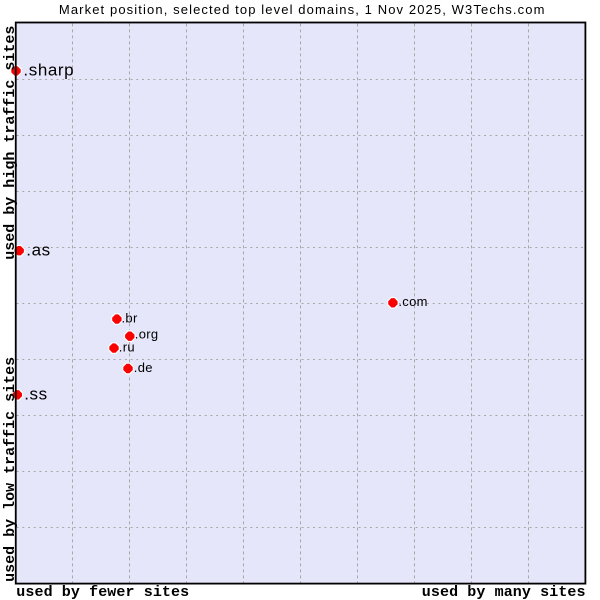 The height and width of the screenshot is (600, 600). Describe the element at coordinates (147, 333) in the screenshot. I see `svg-text: .org` at that location.